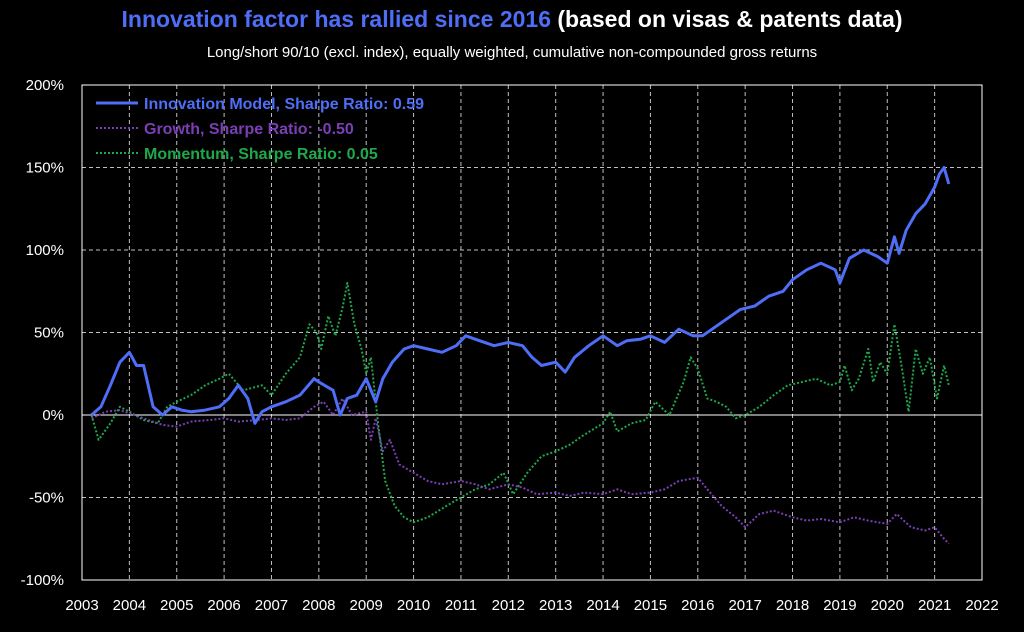 This screenshot has width=1024, height=632. Describe the element at coordinates (318, 605) in the screenshot. I see `x-tick-label: 2008` at that location.